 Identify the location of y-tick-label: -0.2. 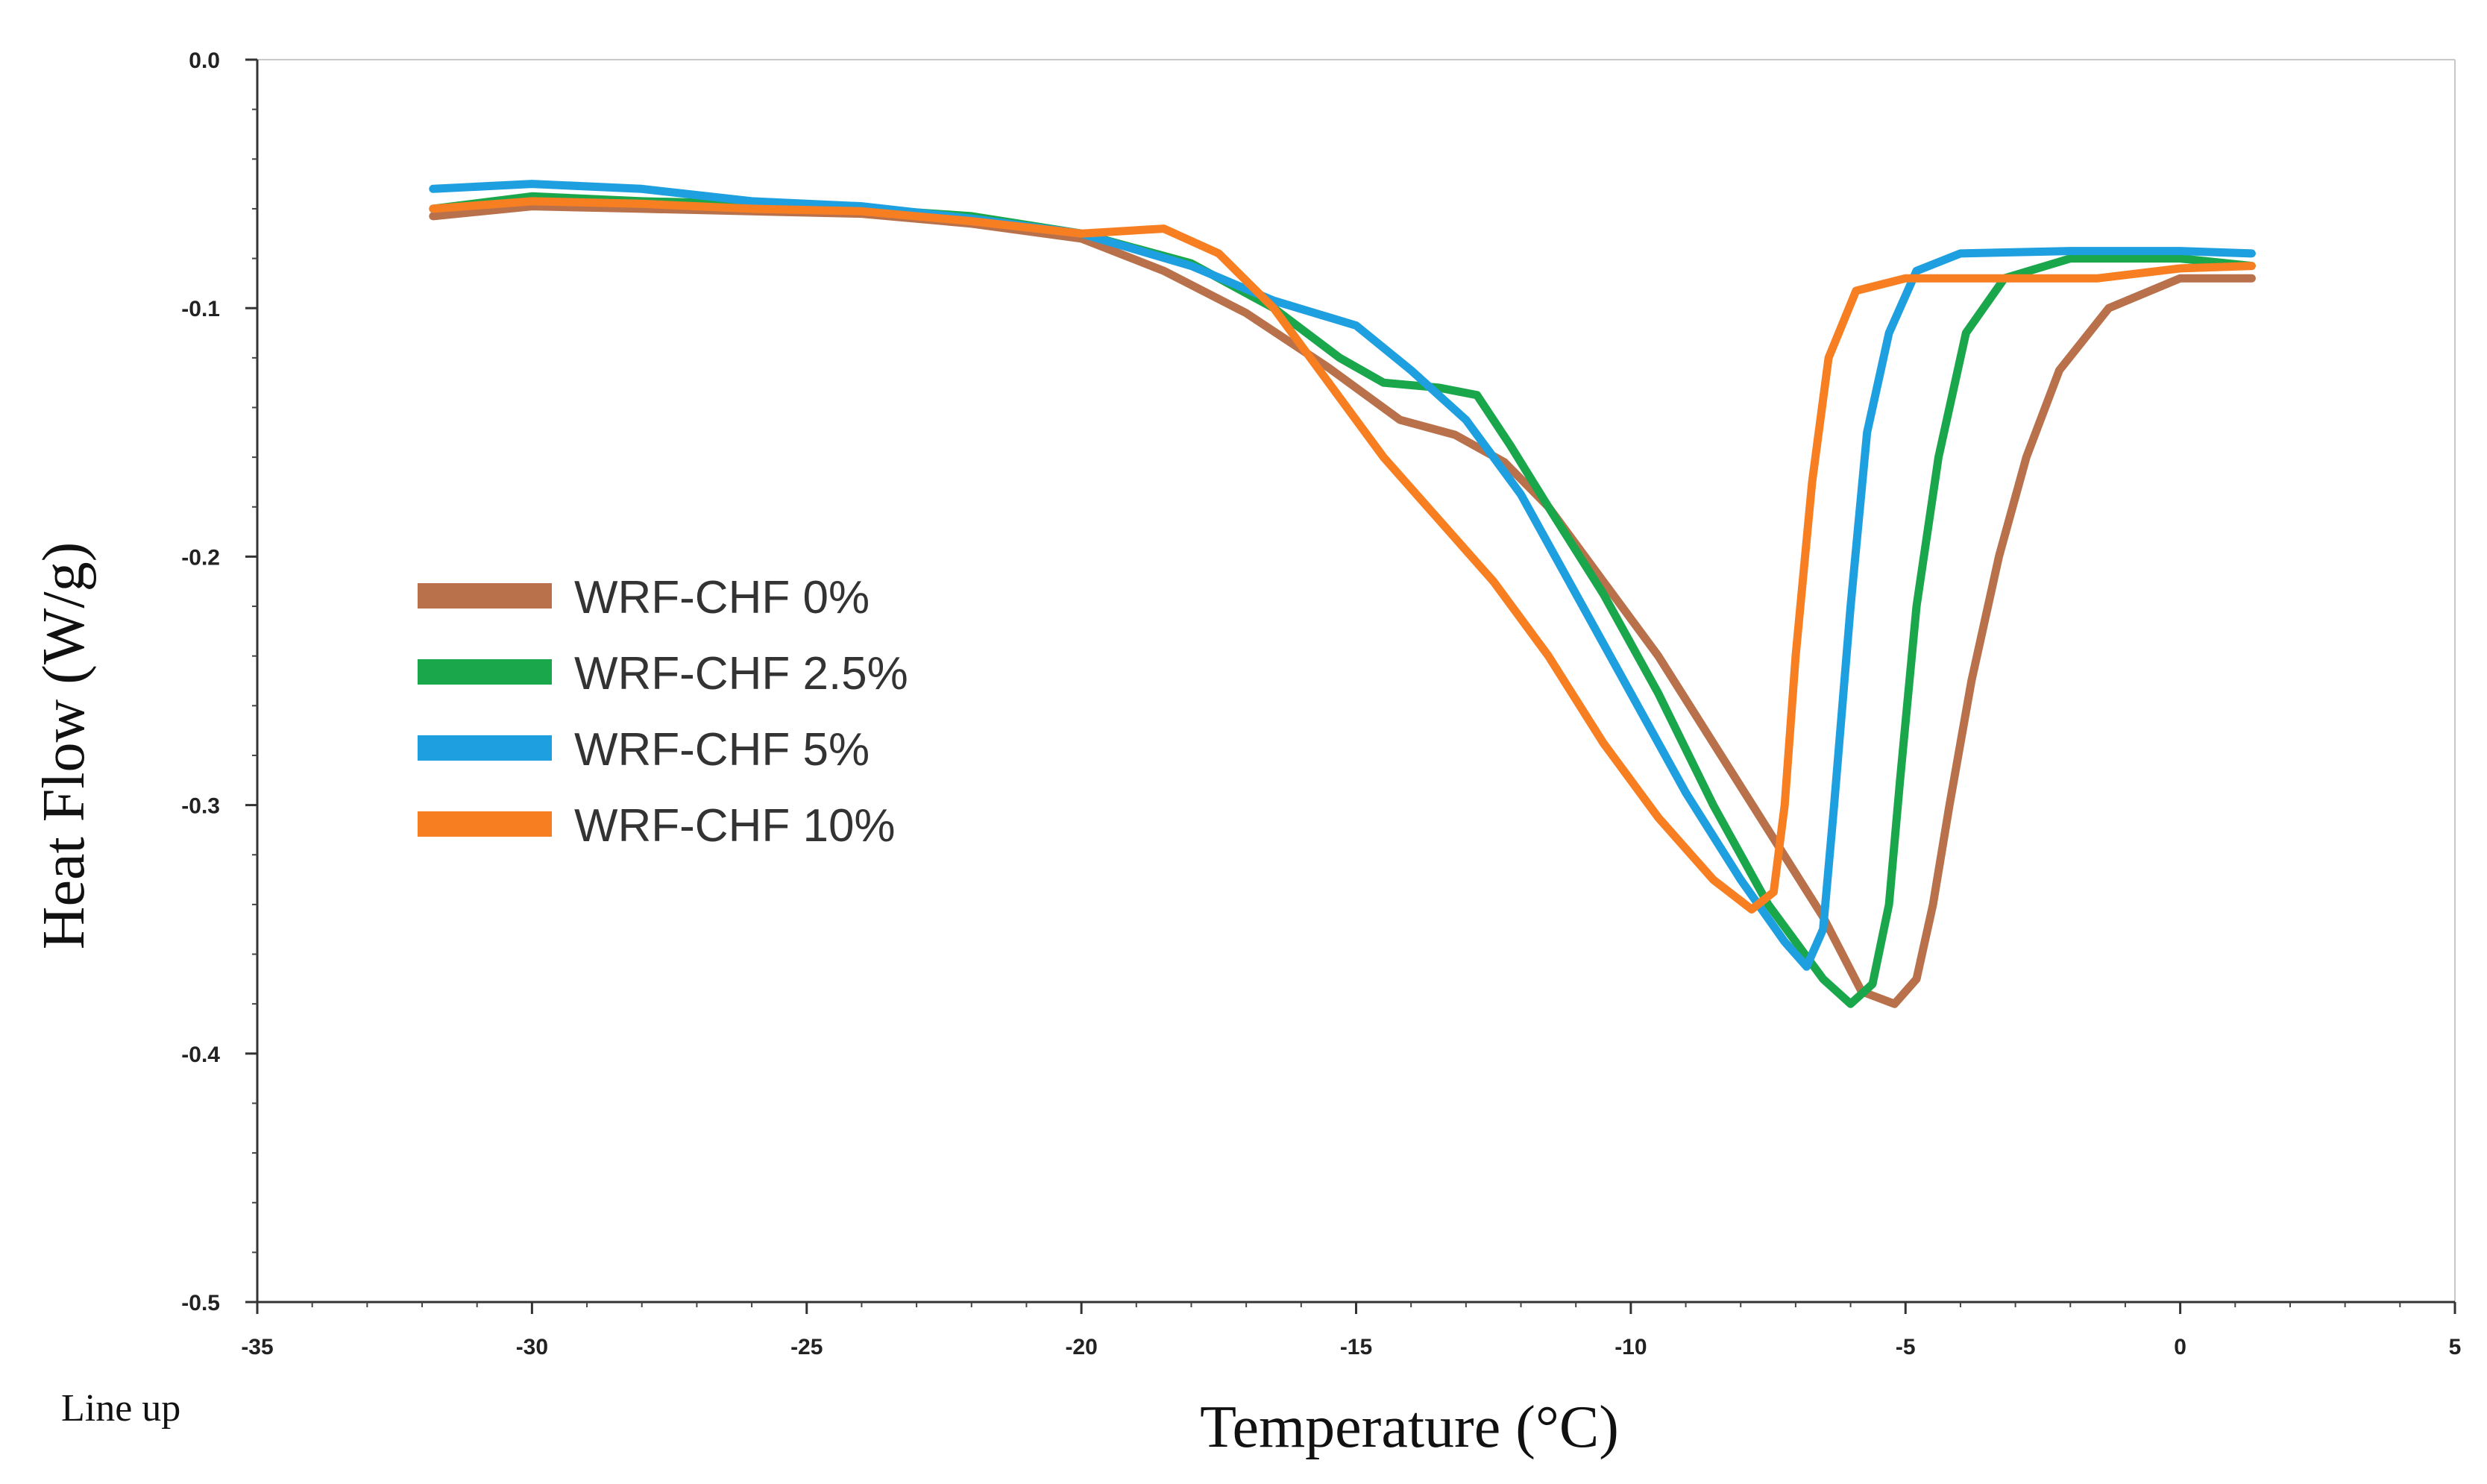
(200, 557).